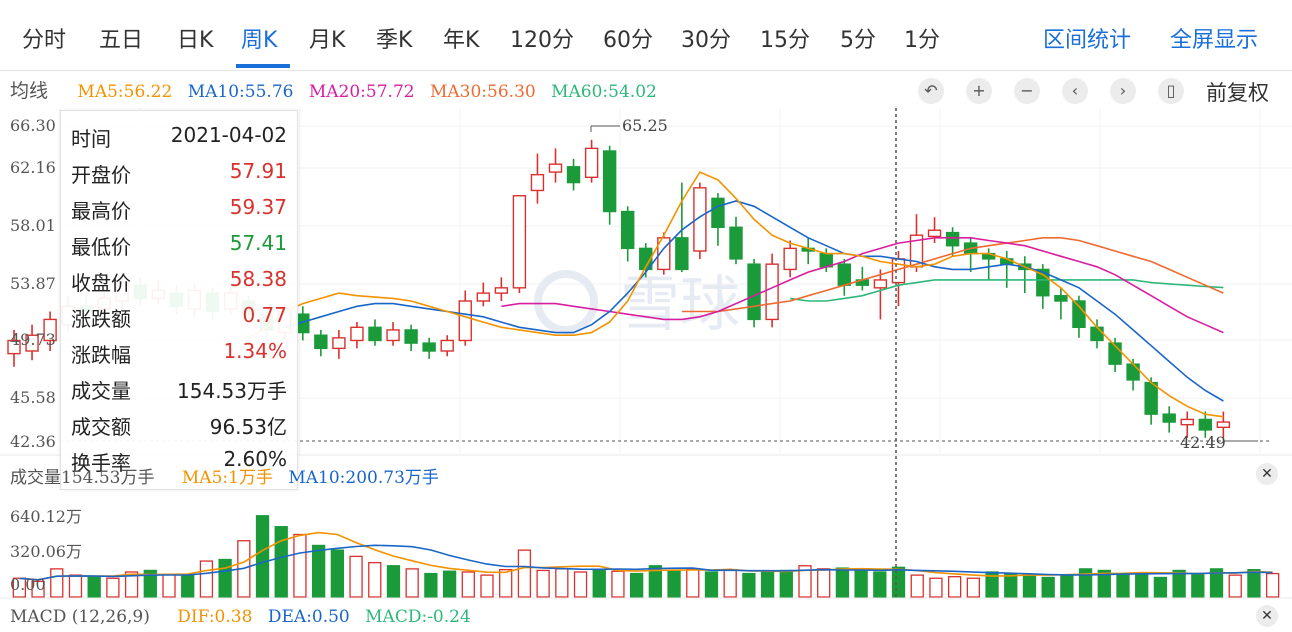 The width and height of the screenshot is (1292, 632). Describe the element at coordinates (255, 459) in the screenshot. I see `tooltip-value: 2.60%` at that location.